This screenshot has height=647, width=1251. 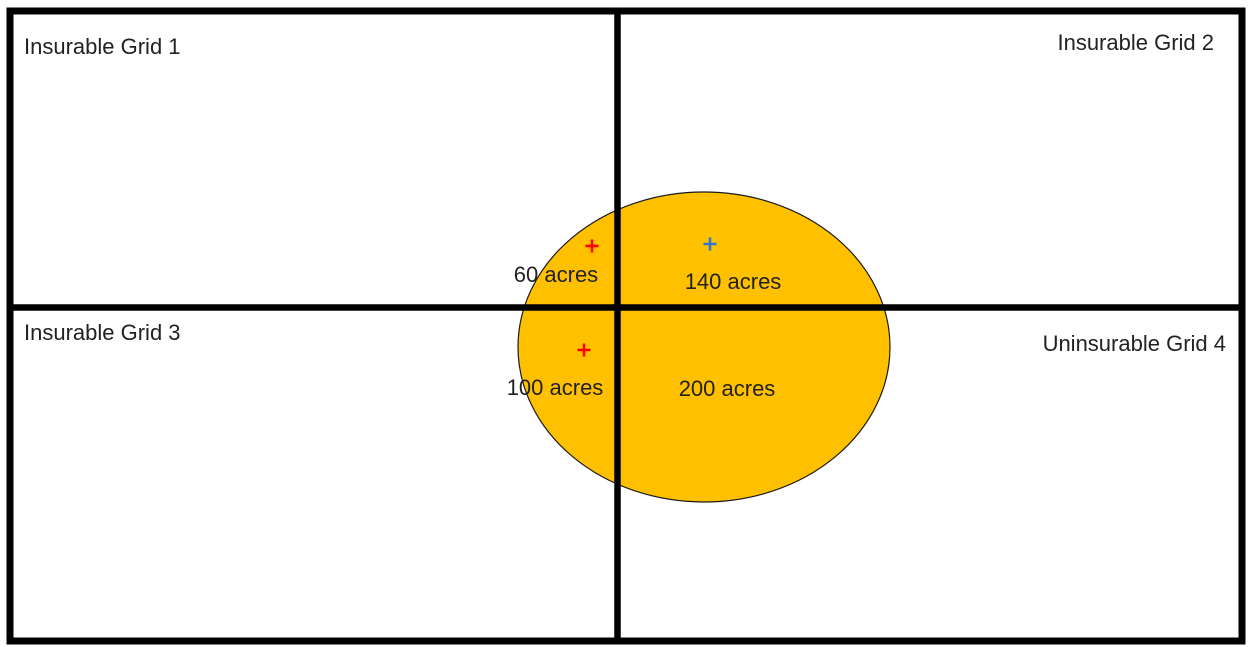 What do you see at coordinates (704, 347) in the screenshot?
I see `field-area-ellipse` at bounding box center [704, 347].